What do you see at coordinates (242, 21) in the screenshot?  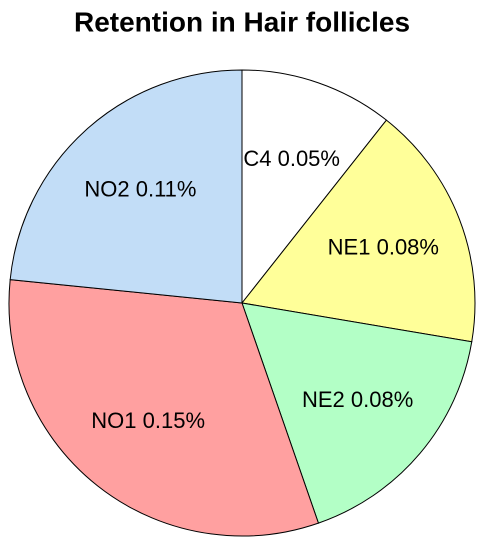 I see `chart-title: Retention in Hair follicles` at bounding box center [242, 21].